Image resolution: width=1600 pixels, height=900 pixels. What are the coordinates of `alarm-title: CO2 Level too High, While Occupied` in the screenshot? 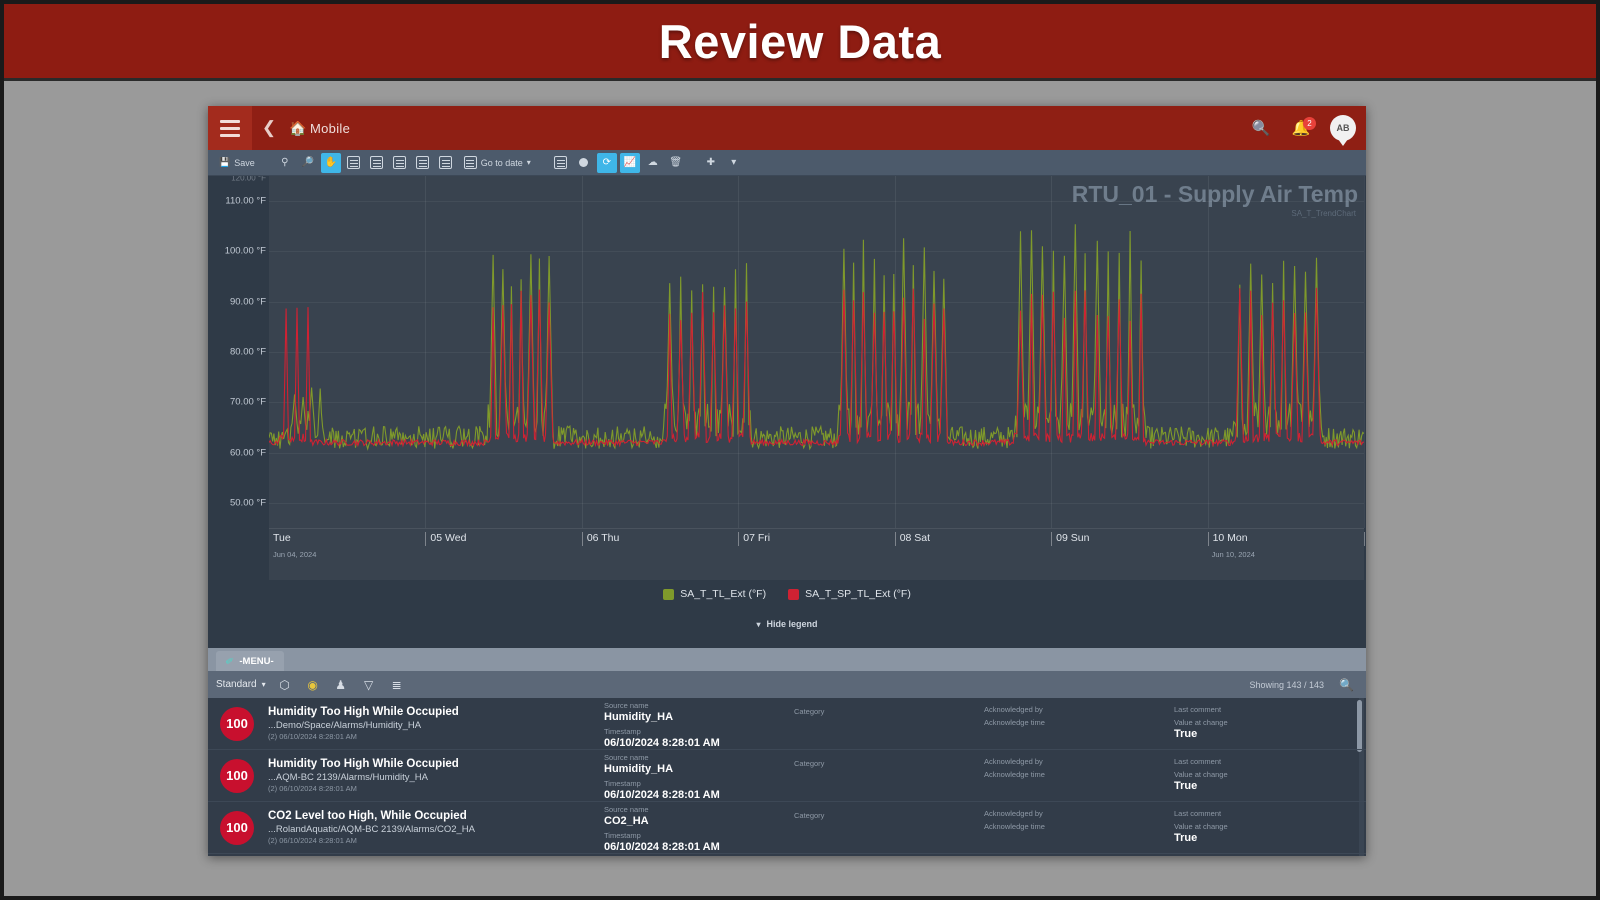 It's located at (367, 816).